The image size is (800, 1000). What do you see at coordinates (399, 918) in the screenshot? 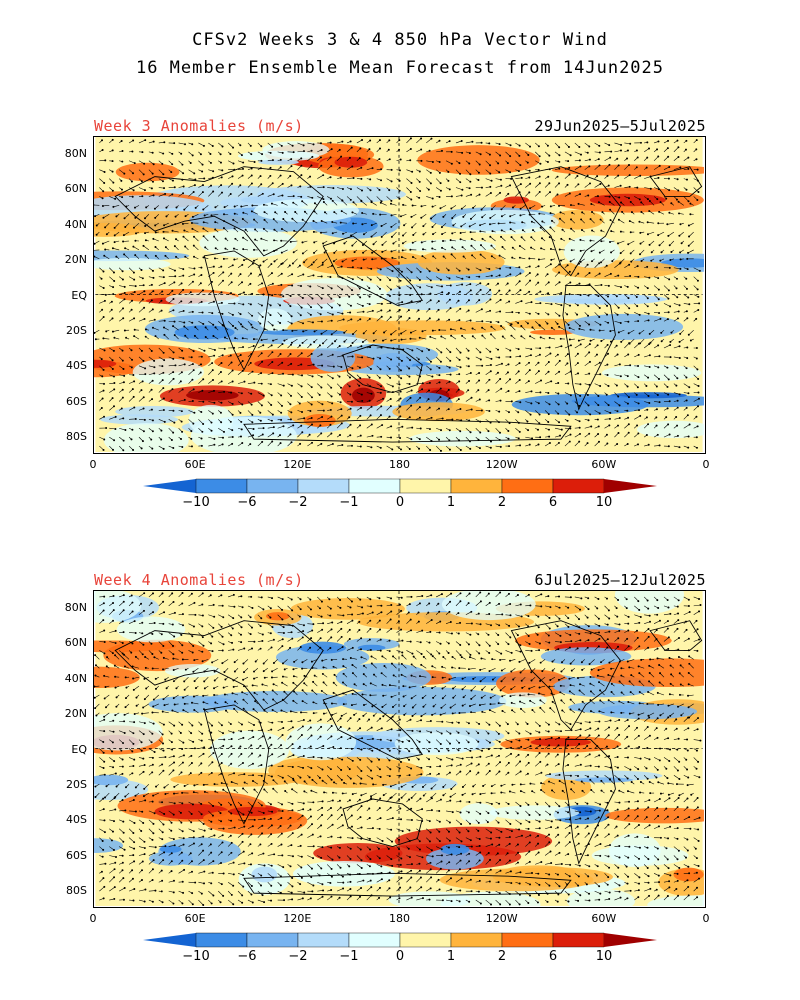
I see `longitude-label: 180` at bounding box center [399, 918].